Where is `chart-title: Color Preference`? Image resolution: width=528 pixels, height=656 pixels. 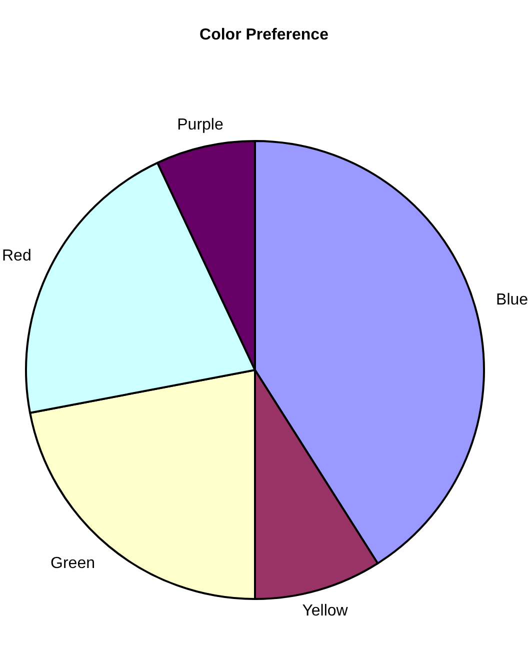 chart-title: Color Preference is located at coordinates (264, 35).